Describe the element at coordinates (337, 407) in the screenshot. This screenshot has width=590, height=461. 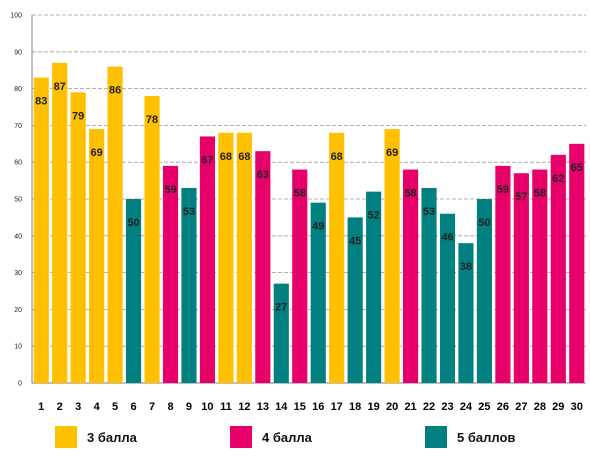
I see `x-tick-label: 17` at that location.